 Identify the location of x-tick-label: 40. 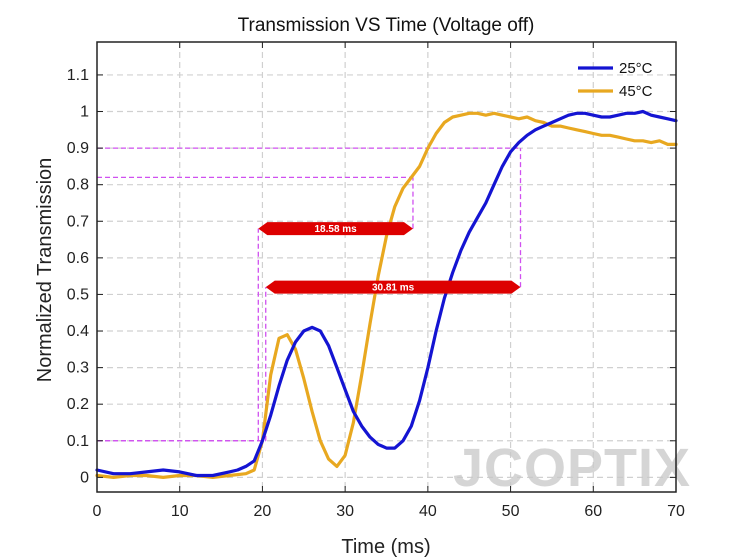
(428, 511).